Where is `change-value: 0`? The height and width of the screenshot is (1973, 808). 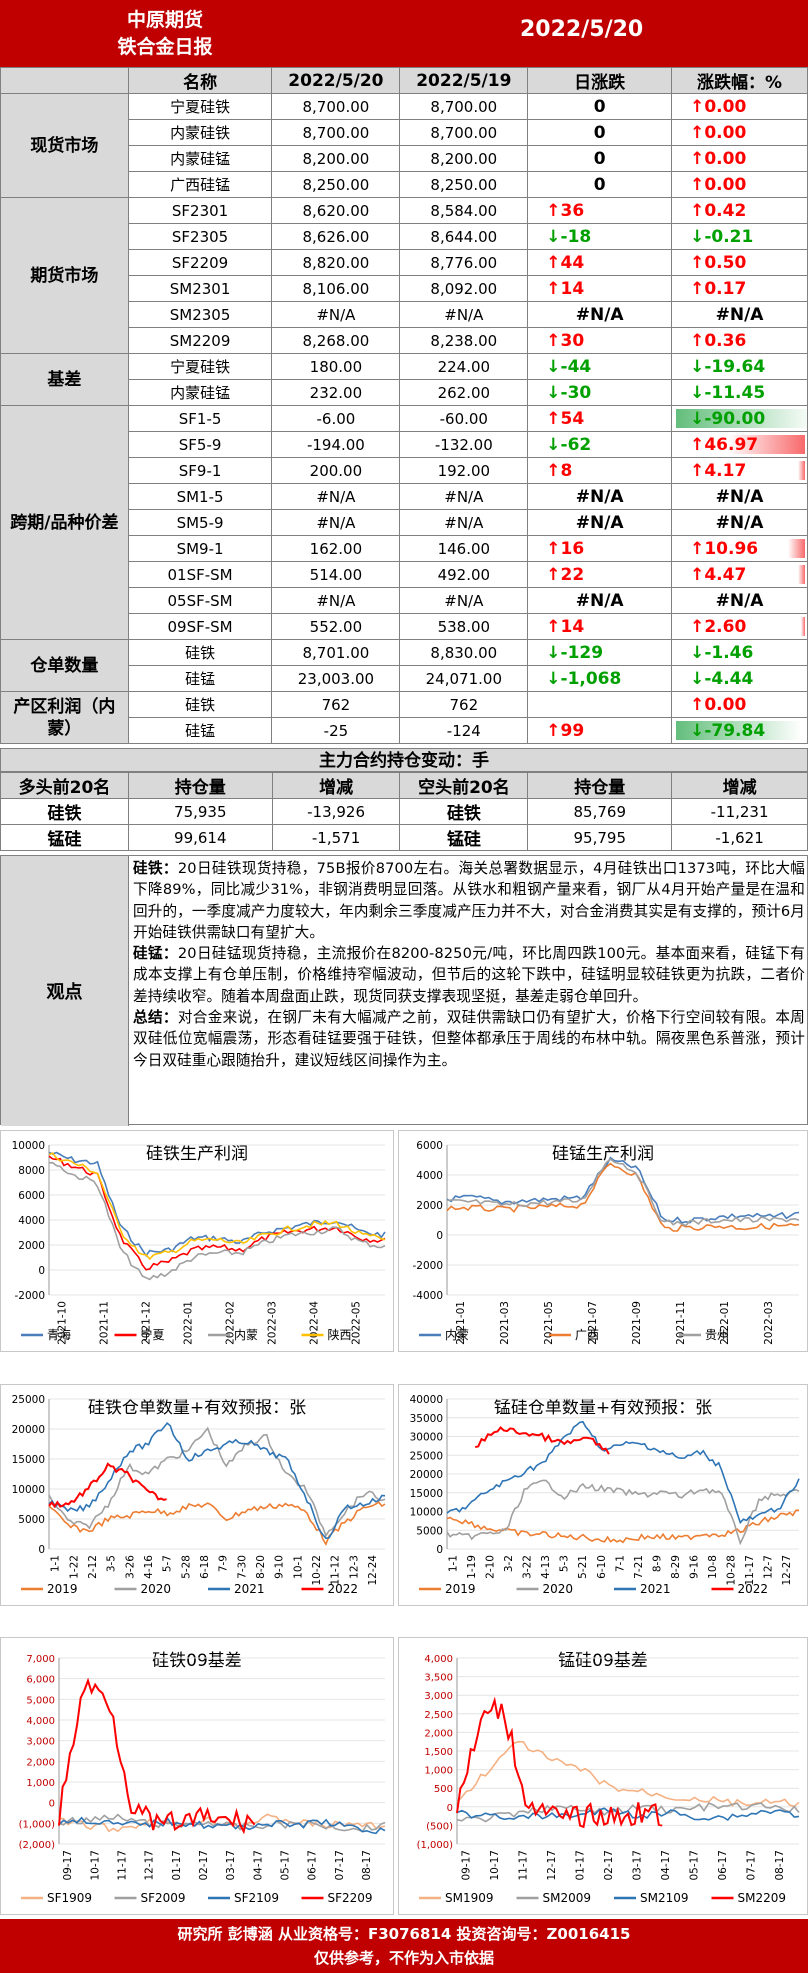
change-value: 0 is located at coordinates (599, 158).